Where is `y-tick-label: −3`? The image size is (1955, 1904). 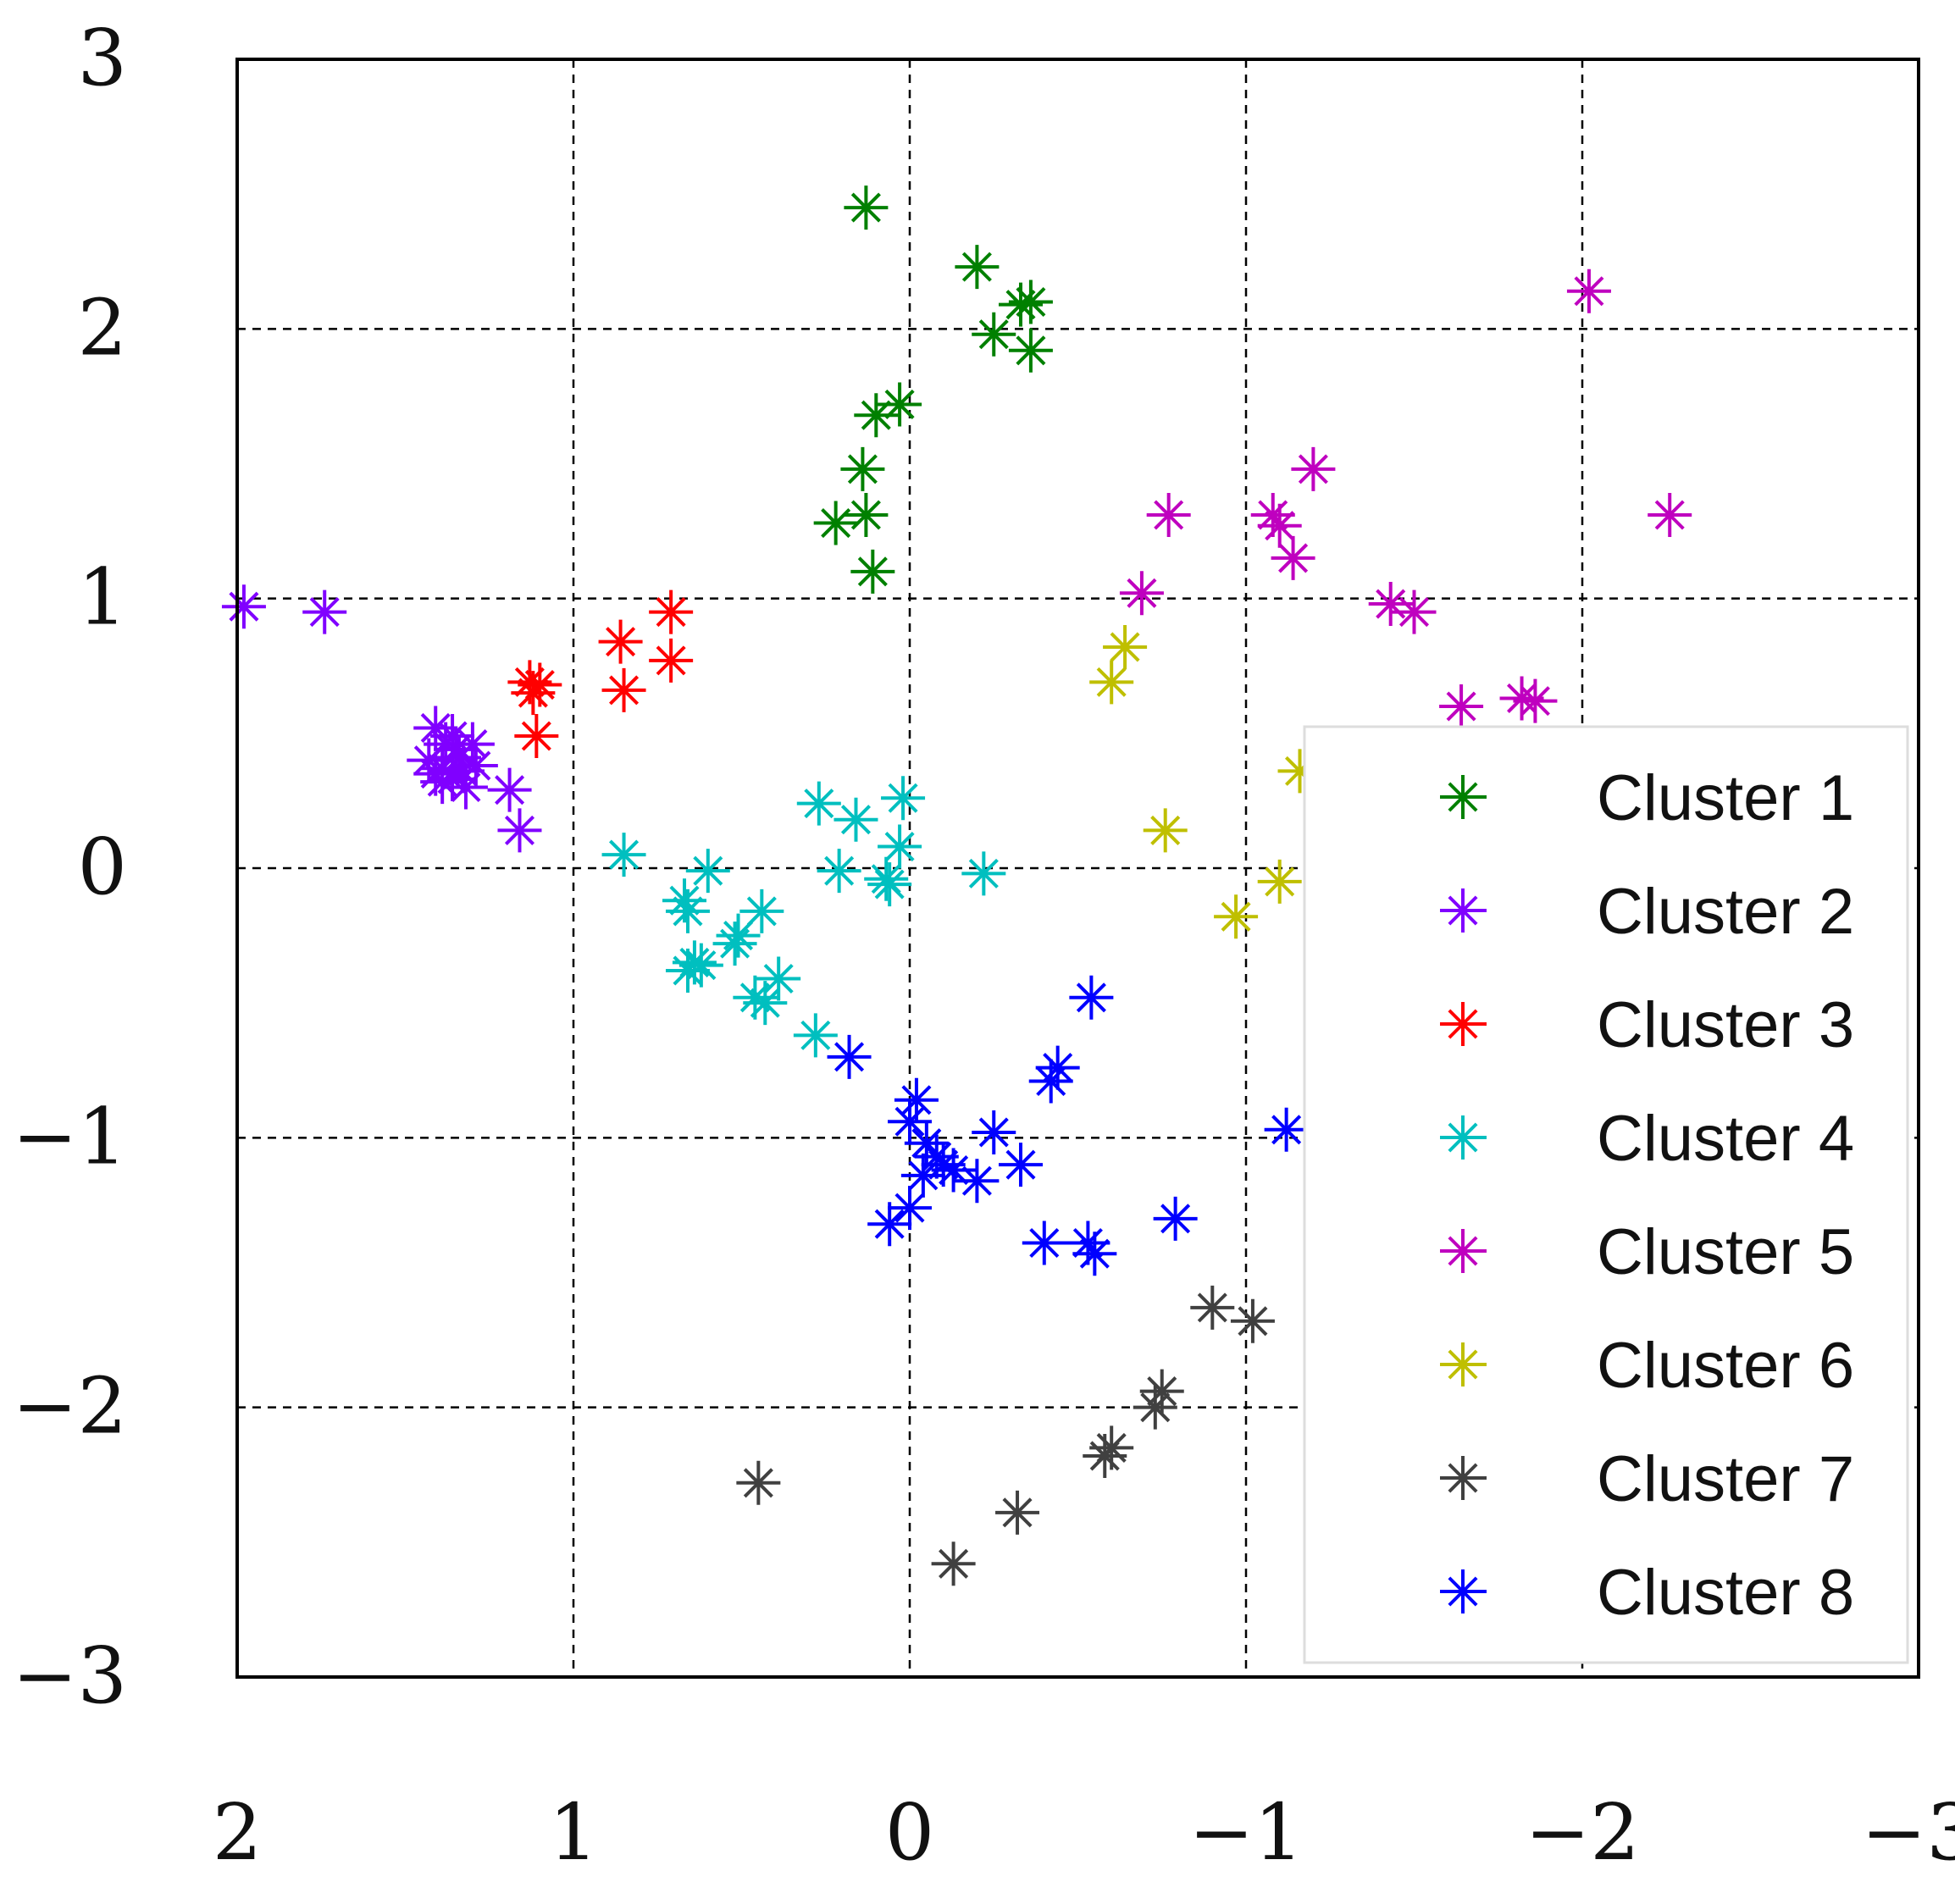 y-tick-label: −3 is located at coordinates (69, 1676).